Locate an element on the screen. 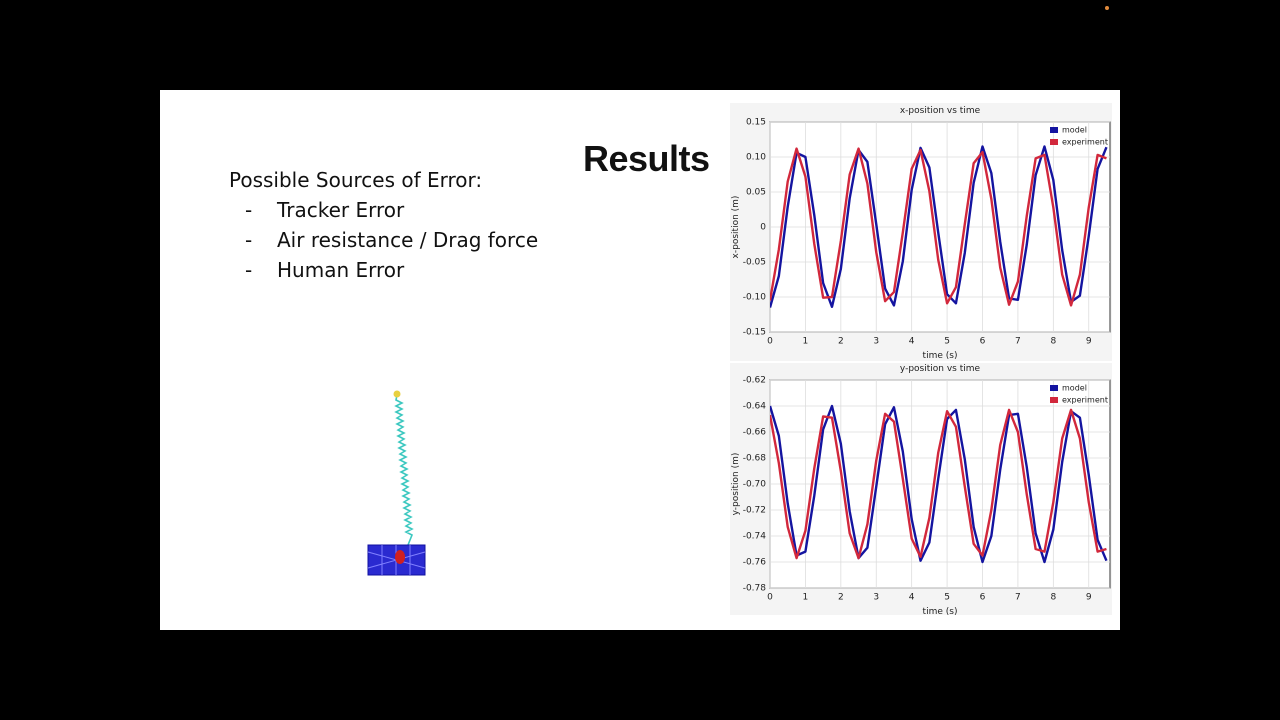  y-tick-label: -0.15 is located at coordinates (754, 333).